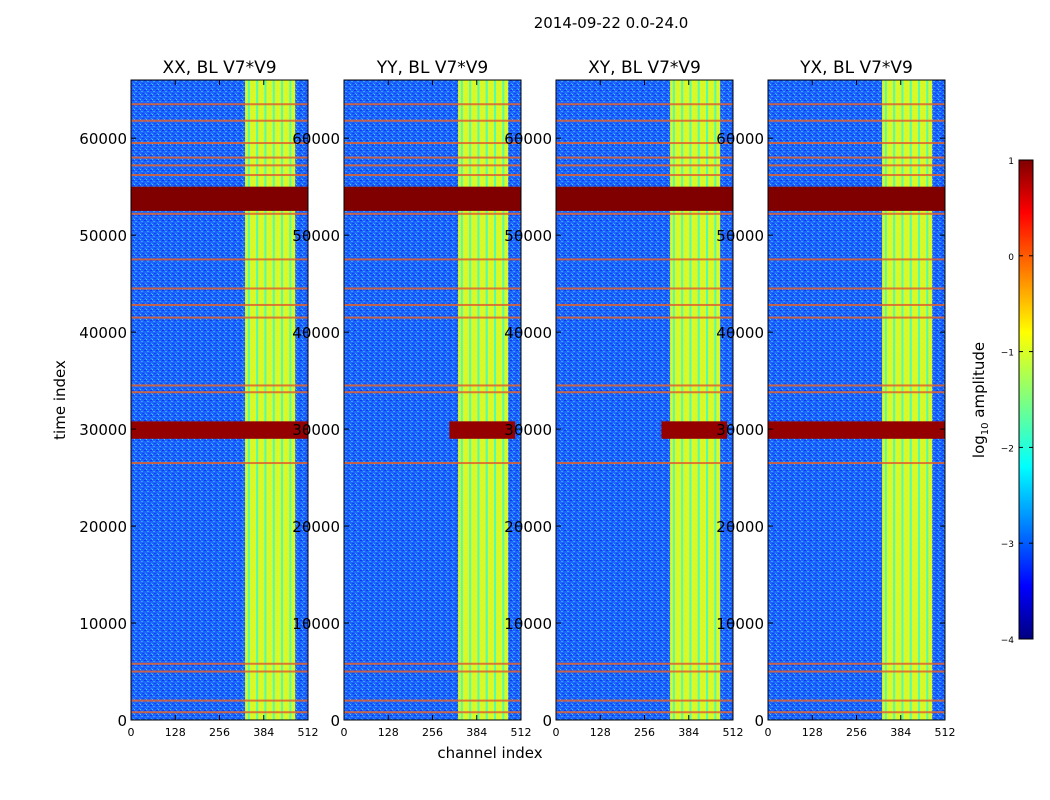 The height and width of the screenshot is (800, 1050). What do you see at coordinates (1007, 545) in the screenshot?
I see `colorbar-tick-label: −3` at bounding box center [1007, 545].